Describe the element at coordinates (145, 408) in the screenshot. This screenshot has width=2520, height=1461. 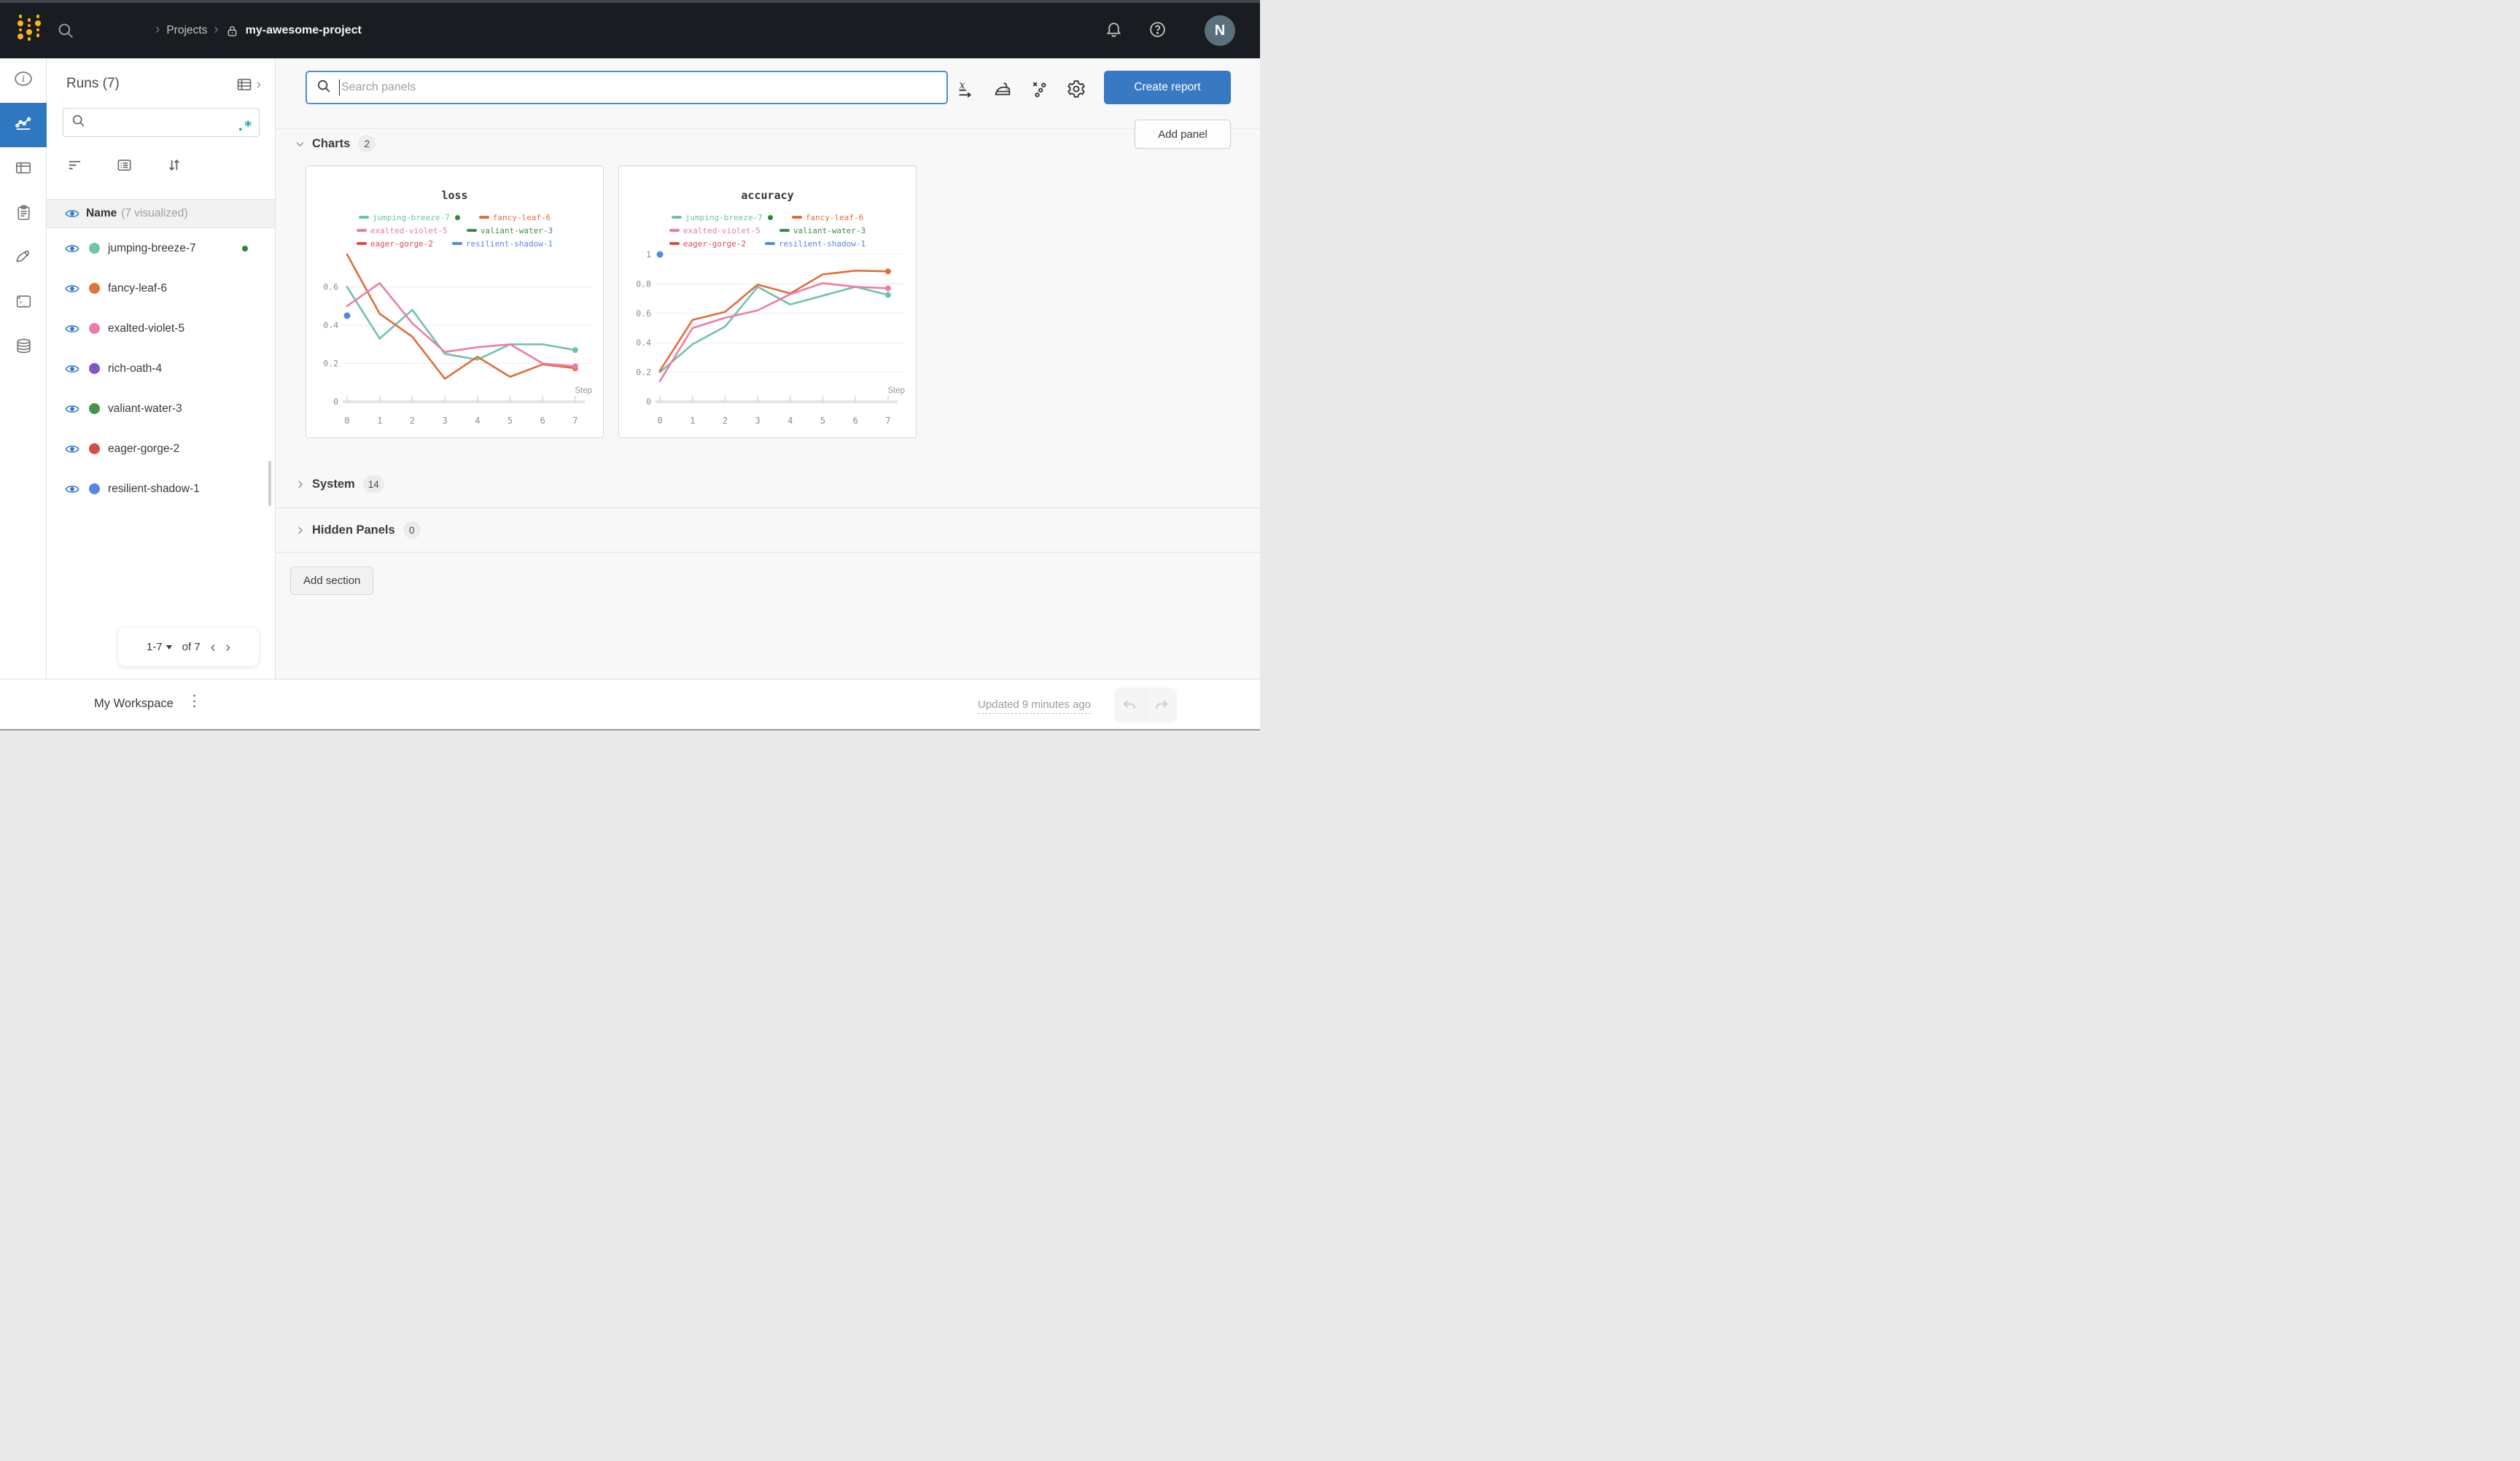
I see `run-name: valiant-water-3` at that location.